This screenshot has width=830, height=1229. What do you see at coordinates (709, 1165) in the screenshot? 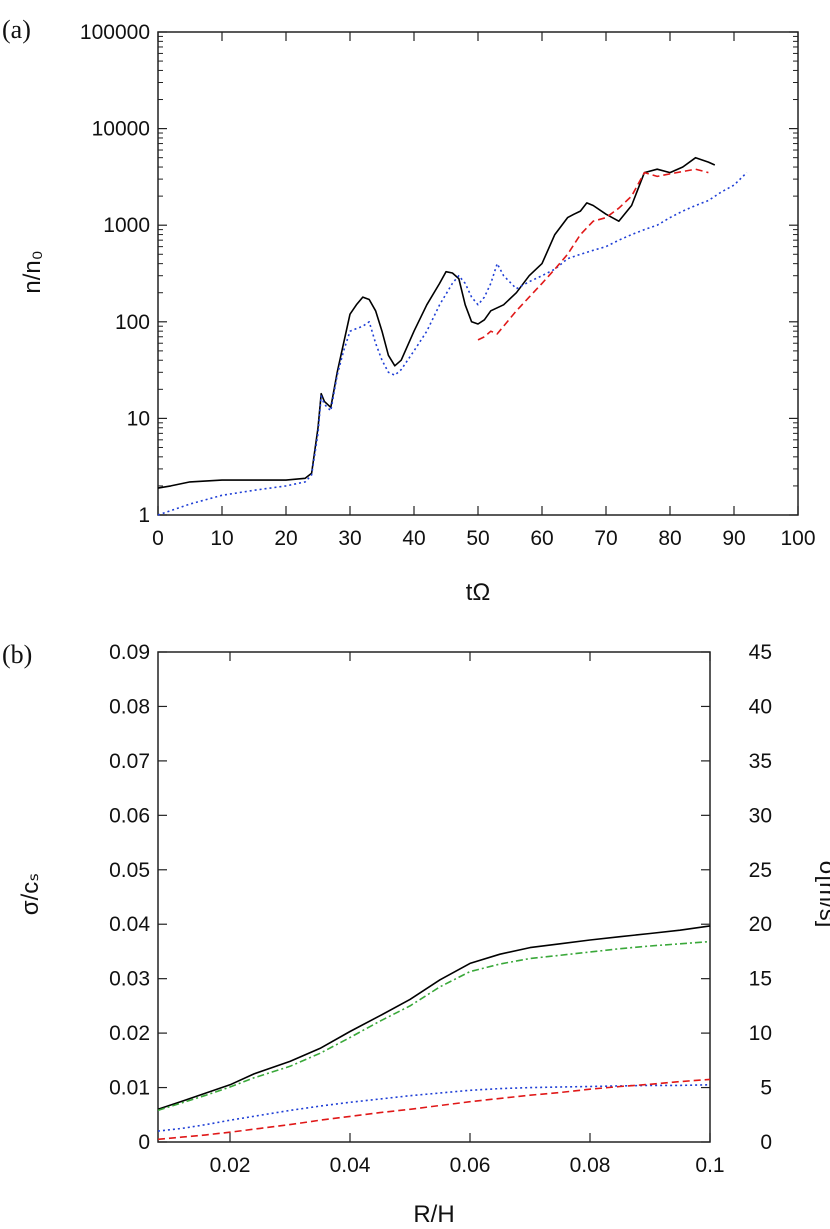
I see `x-tick-label: 0.1` at bounding box center [709, 1165].